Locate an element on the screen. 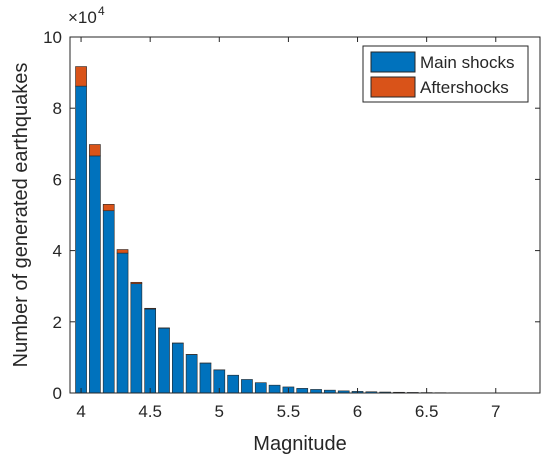 The image size is (550, 465). y-tick-label: 2 is located at coordinates (57, 322).